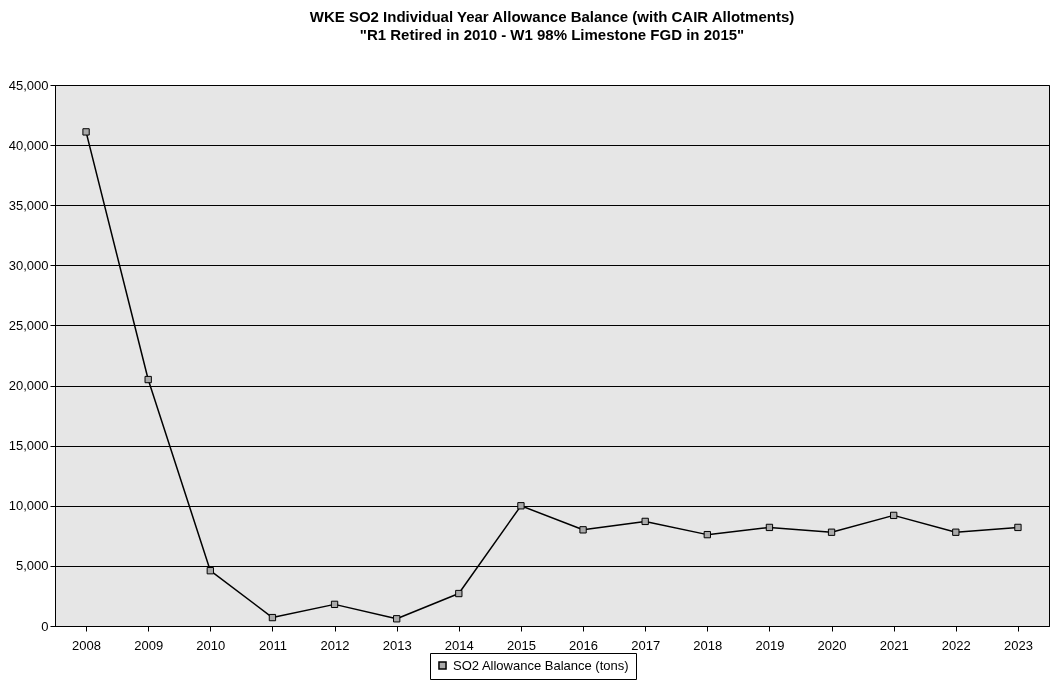 This screenshot has width=1063, height=692. Describe the element at coordinates (28, 145) in the screenshot. I see `y-tick-label: 40,000` at that location.